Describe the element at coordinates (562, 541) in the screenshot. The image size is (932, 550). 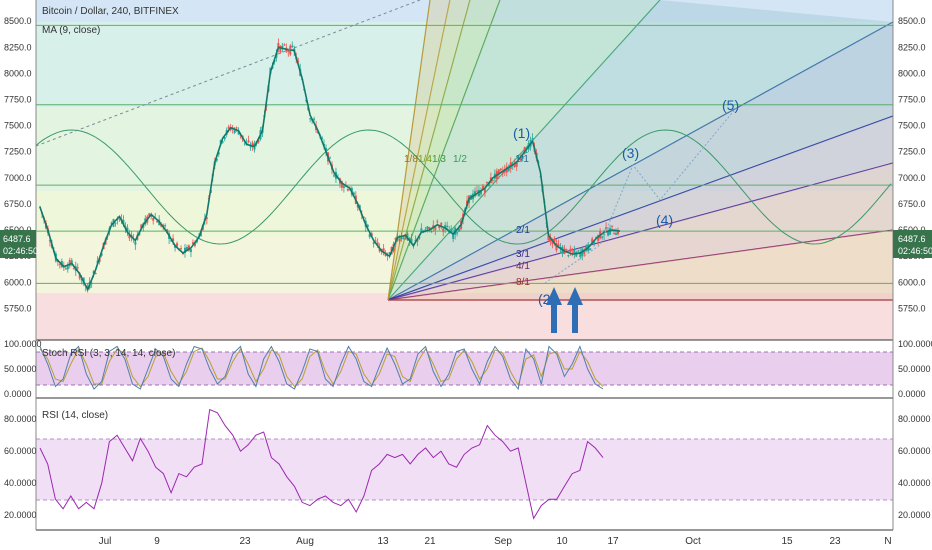
I see `time-tick-label: 10` at that location.